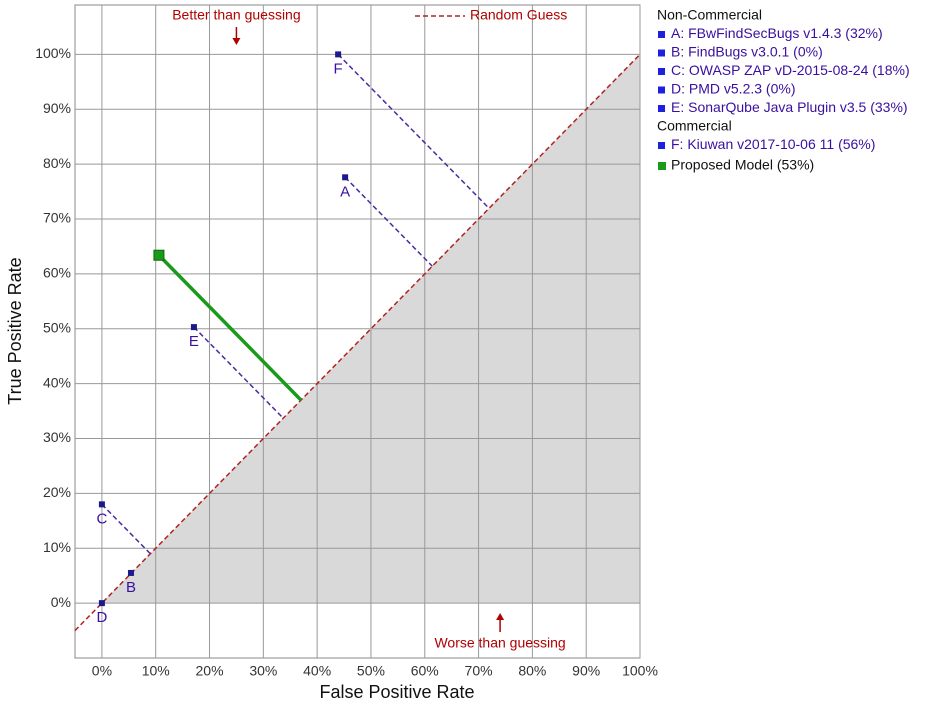 This screenshot has height=709, width=936. I want to click on point-label: B, so click(131, 587).